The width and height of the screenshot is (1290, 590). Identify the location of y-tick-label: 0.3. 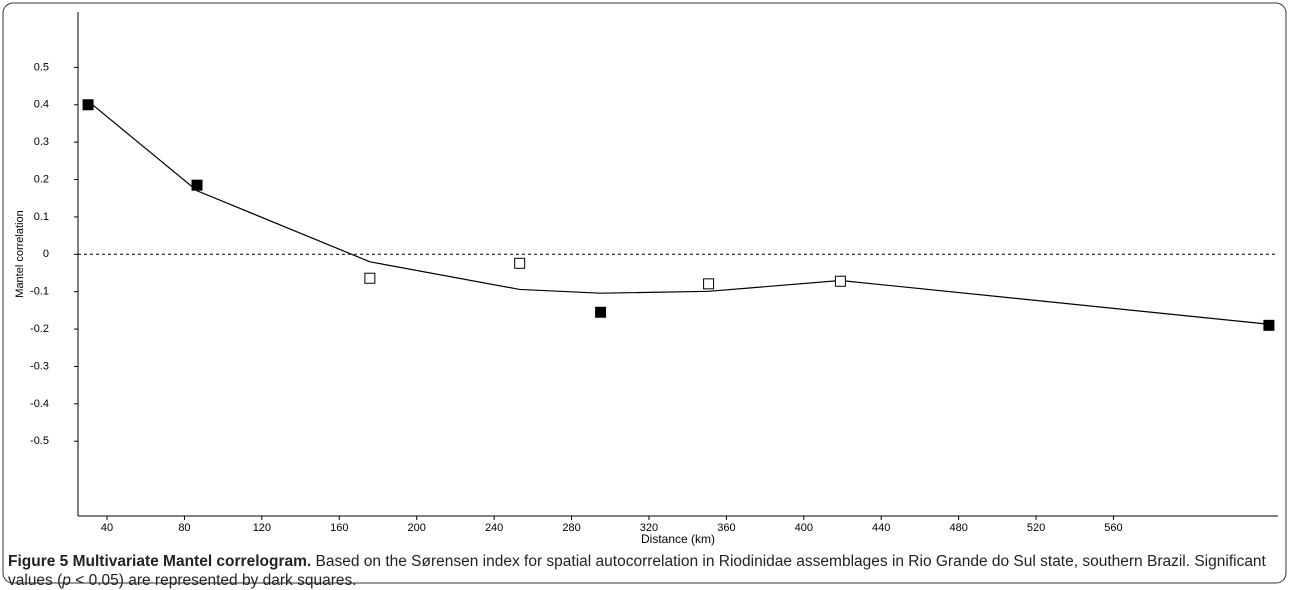
(41, 142).